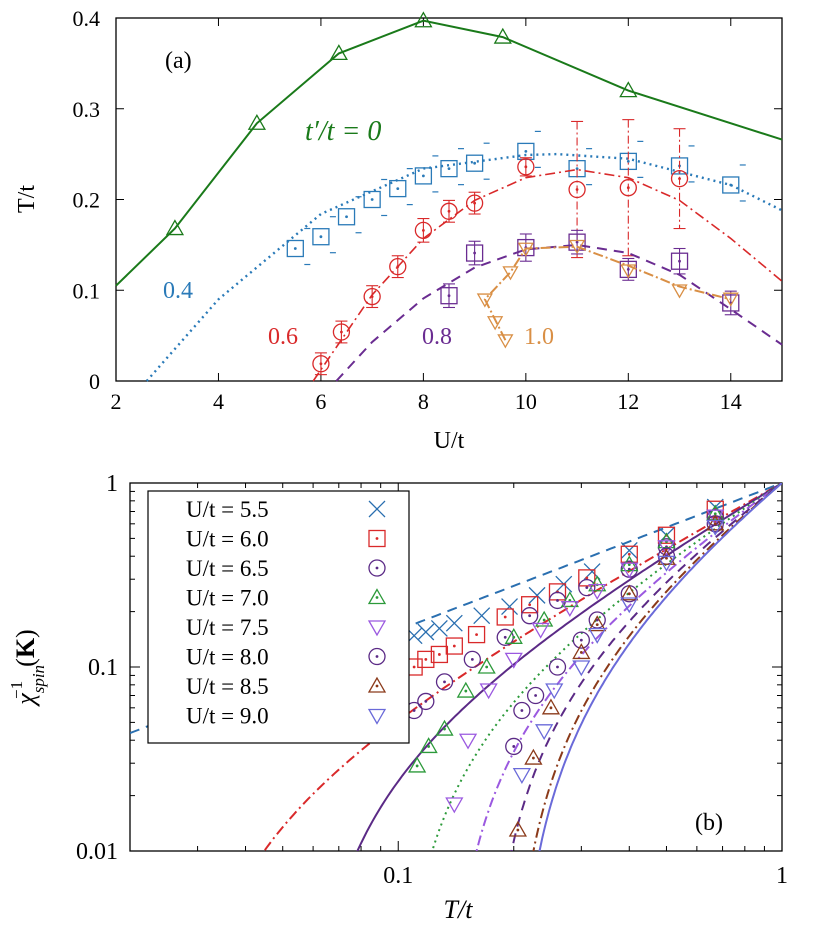  Describe the element at coordinates (628, 401) in the screenshot. I see `a-x-tick-label: 12` at that location.